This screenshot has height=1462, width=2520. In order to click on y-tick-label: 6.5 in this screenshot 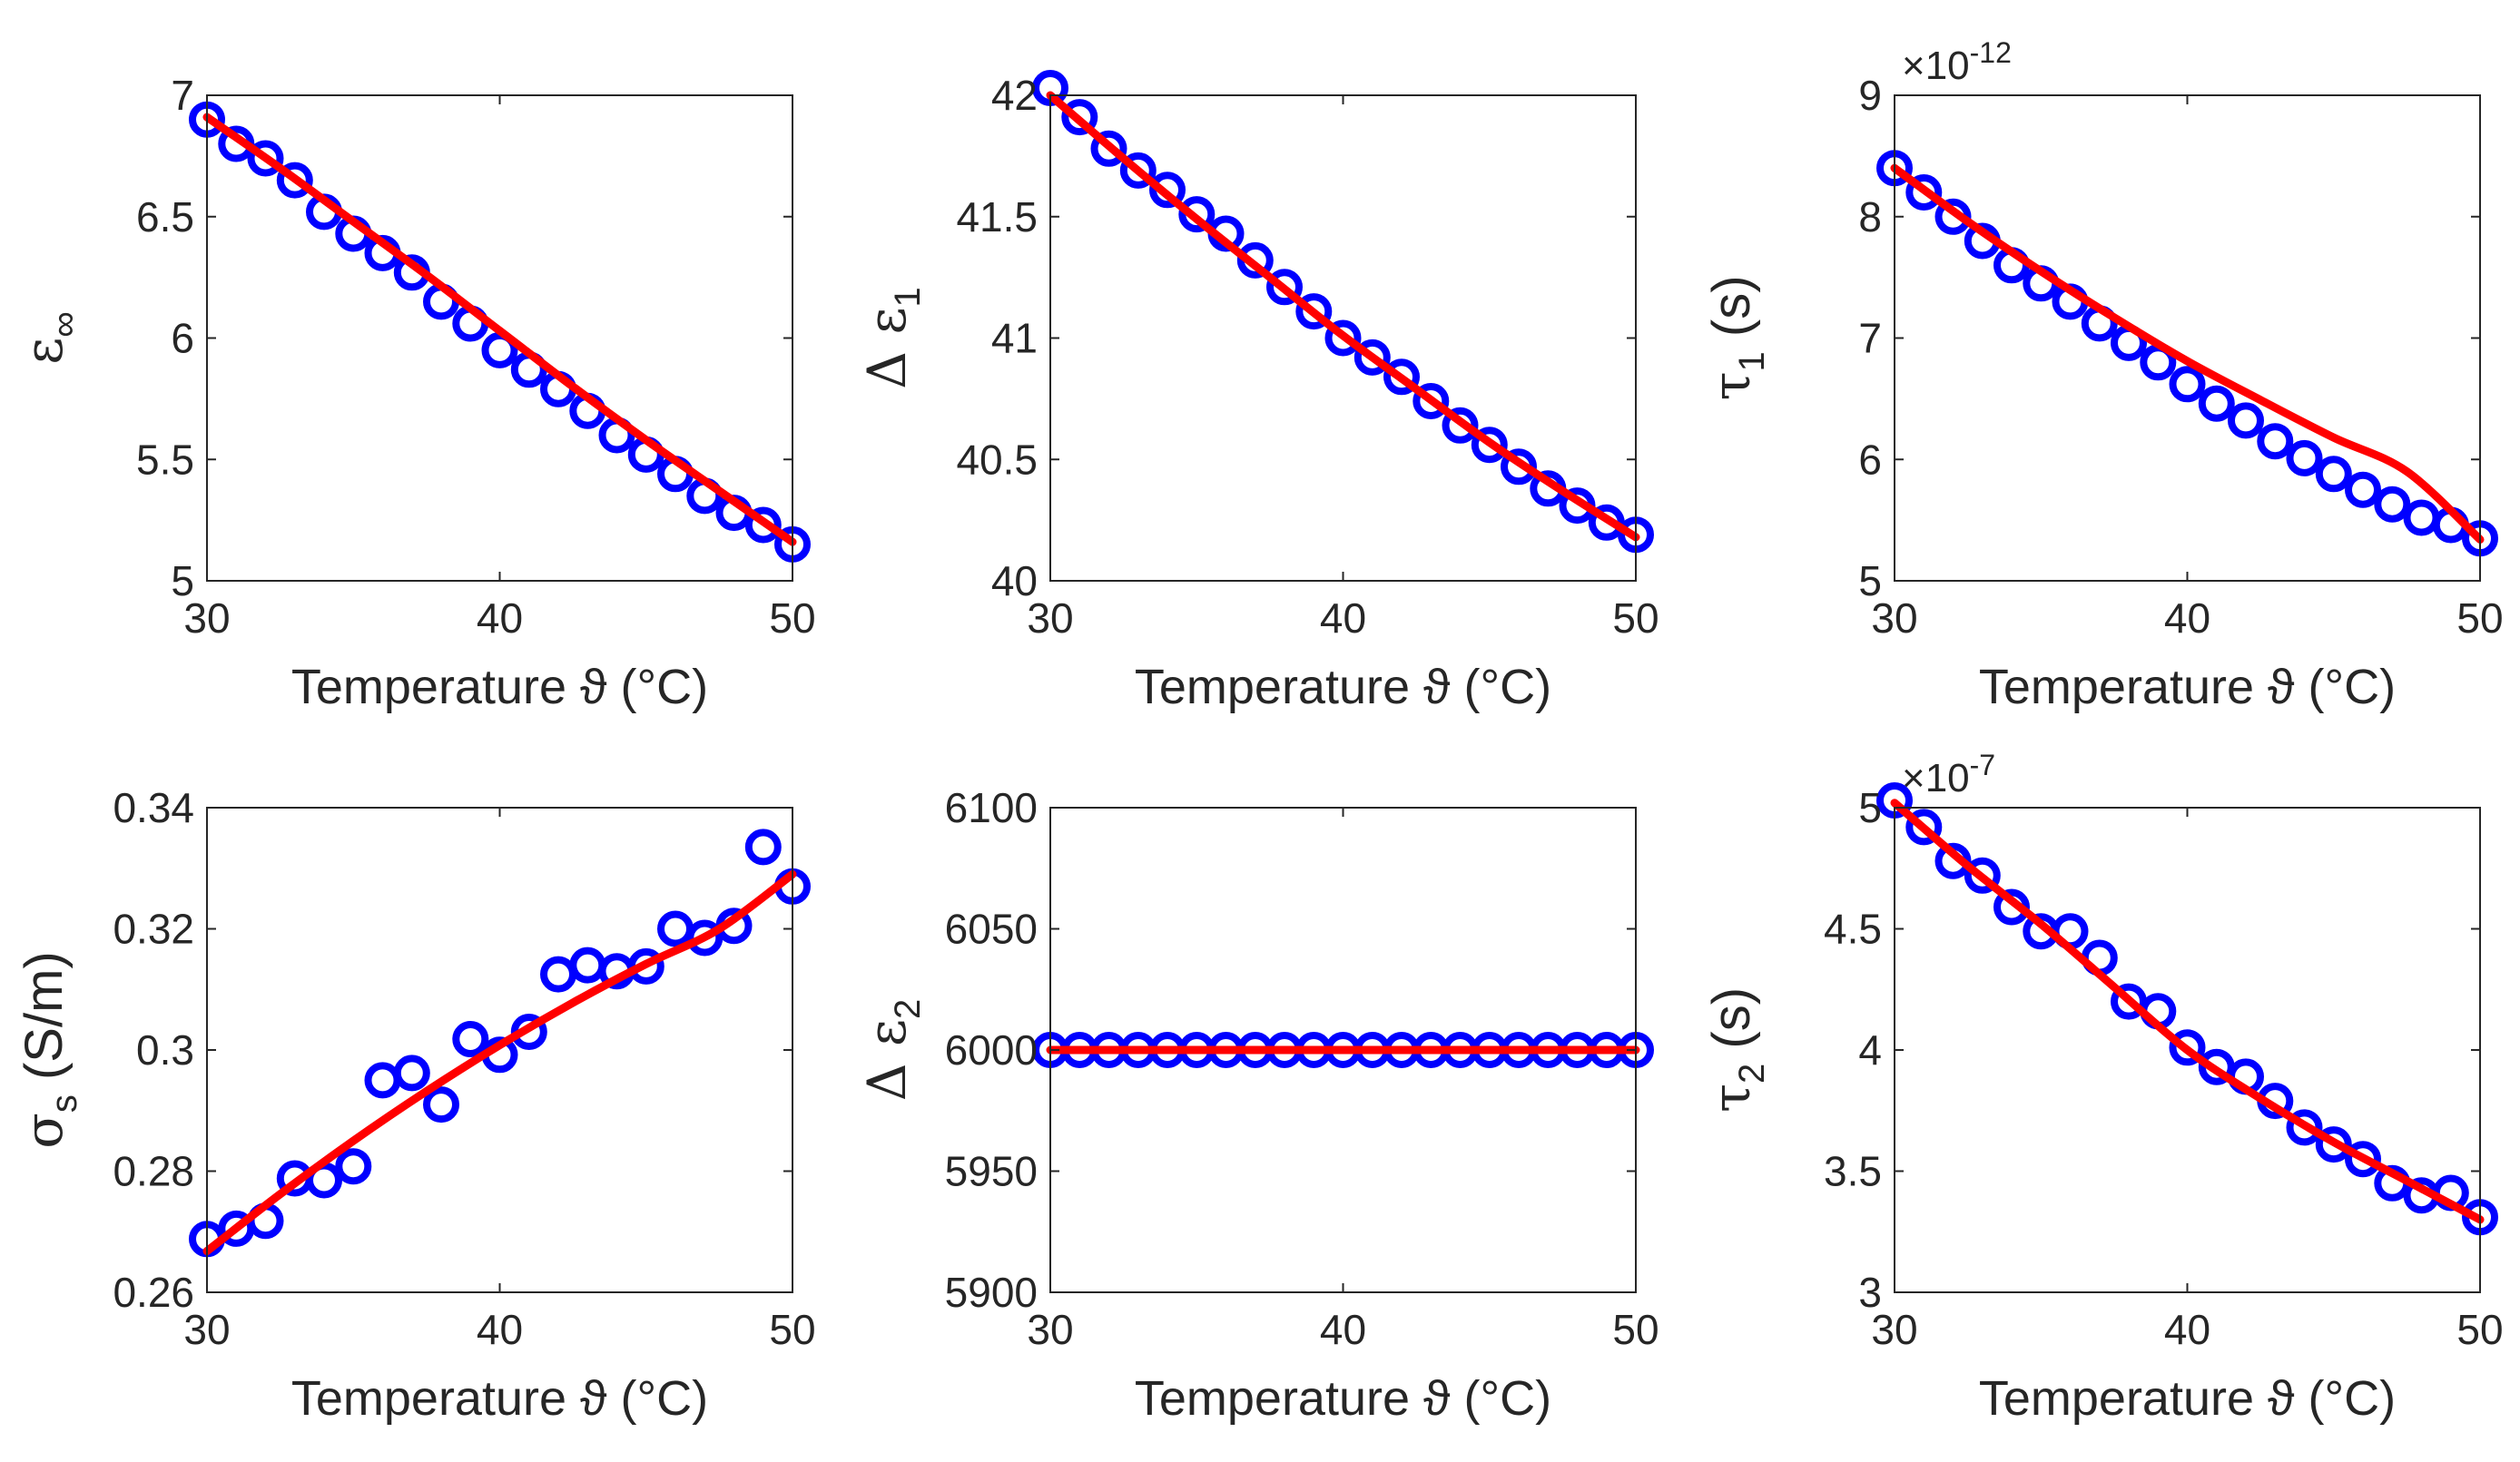, I will do `click(165, 217)`.